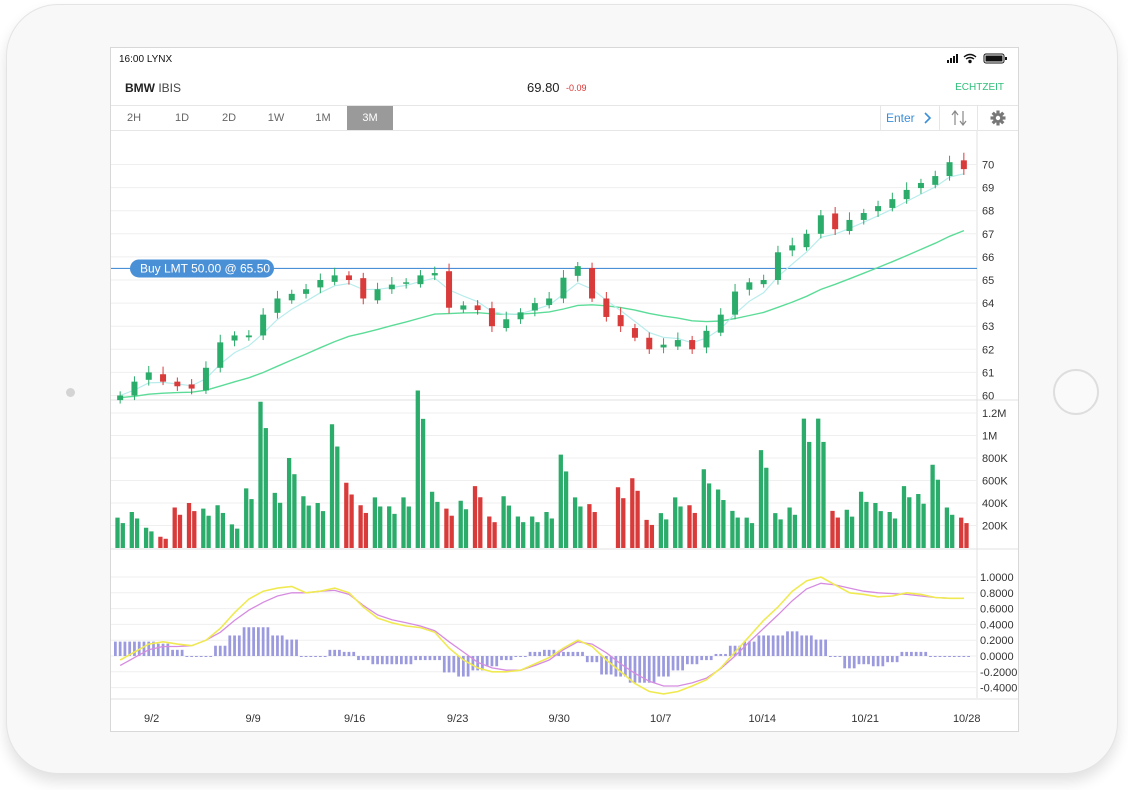 Image resolution: width=1128 pixels, height=790 pixels. Describe the element at coordinates (967, 719) in the screenshot. I see `date-tick-label: 10/28` at that location.